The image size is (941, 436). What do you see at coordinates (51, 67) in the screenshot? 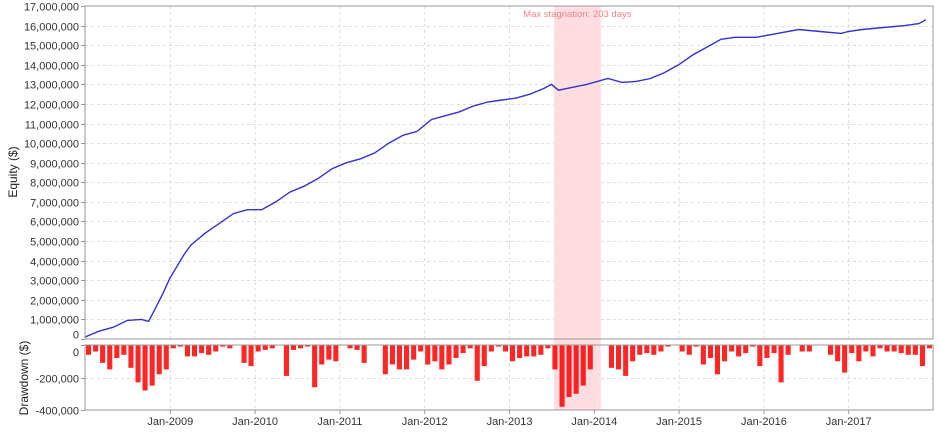
I see `equity-y-tick-label: 14,000,000` at bounding box center [51, 67].